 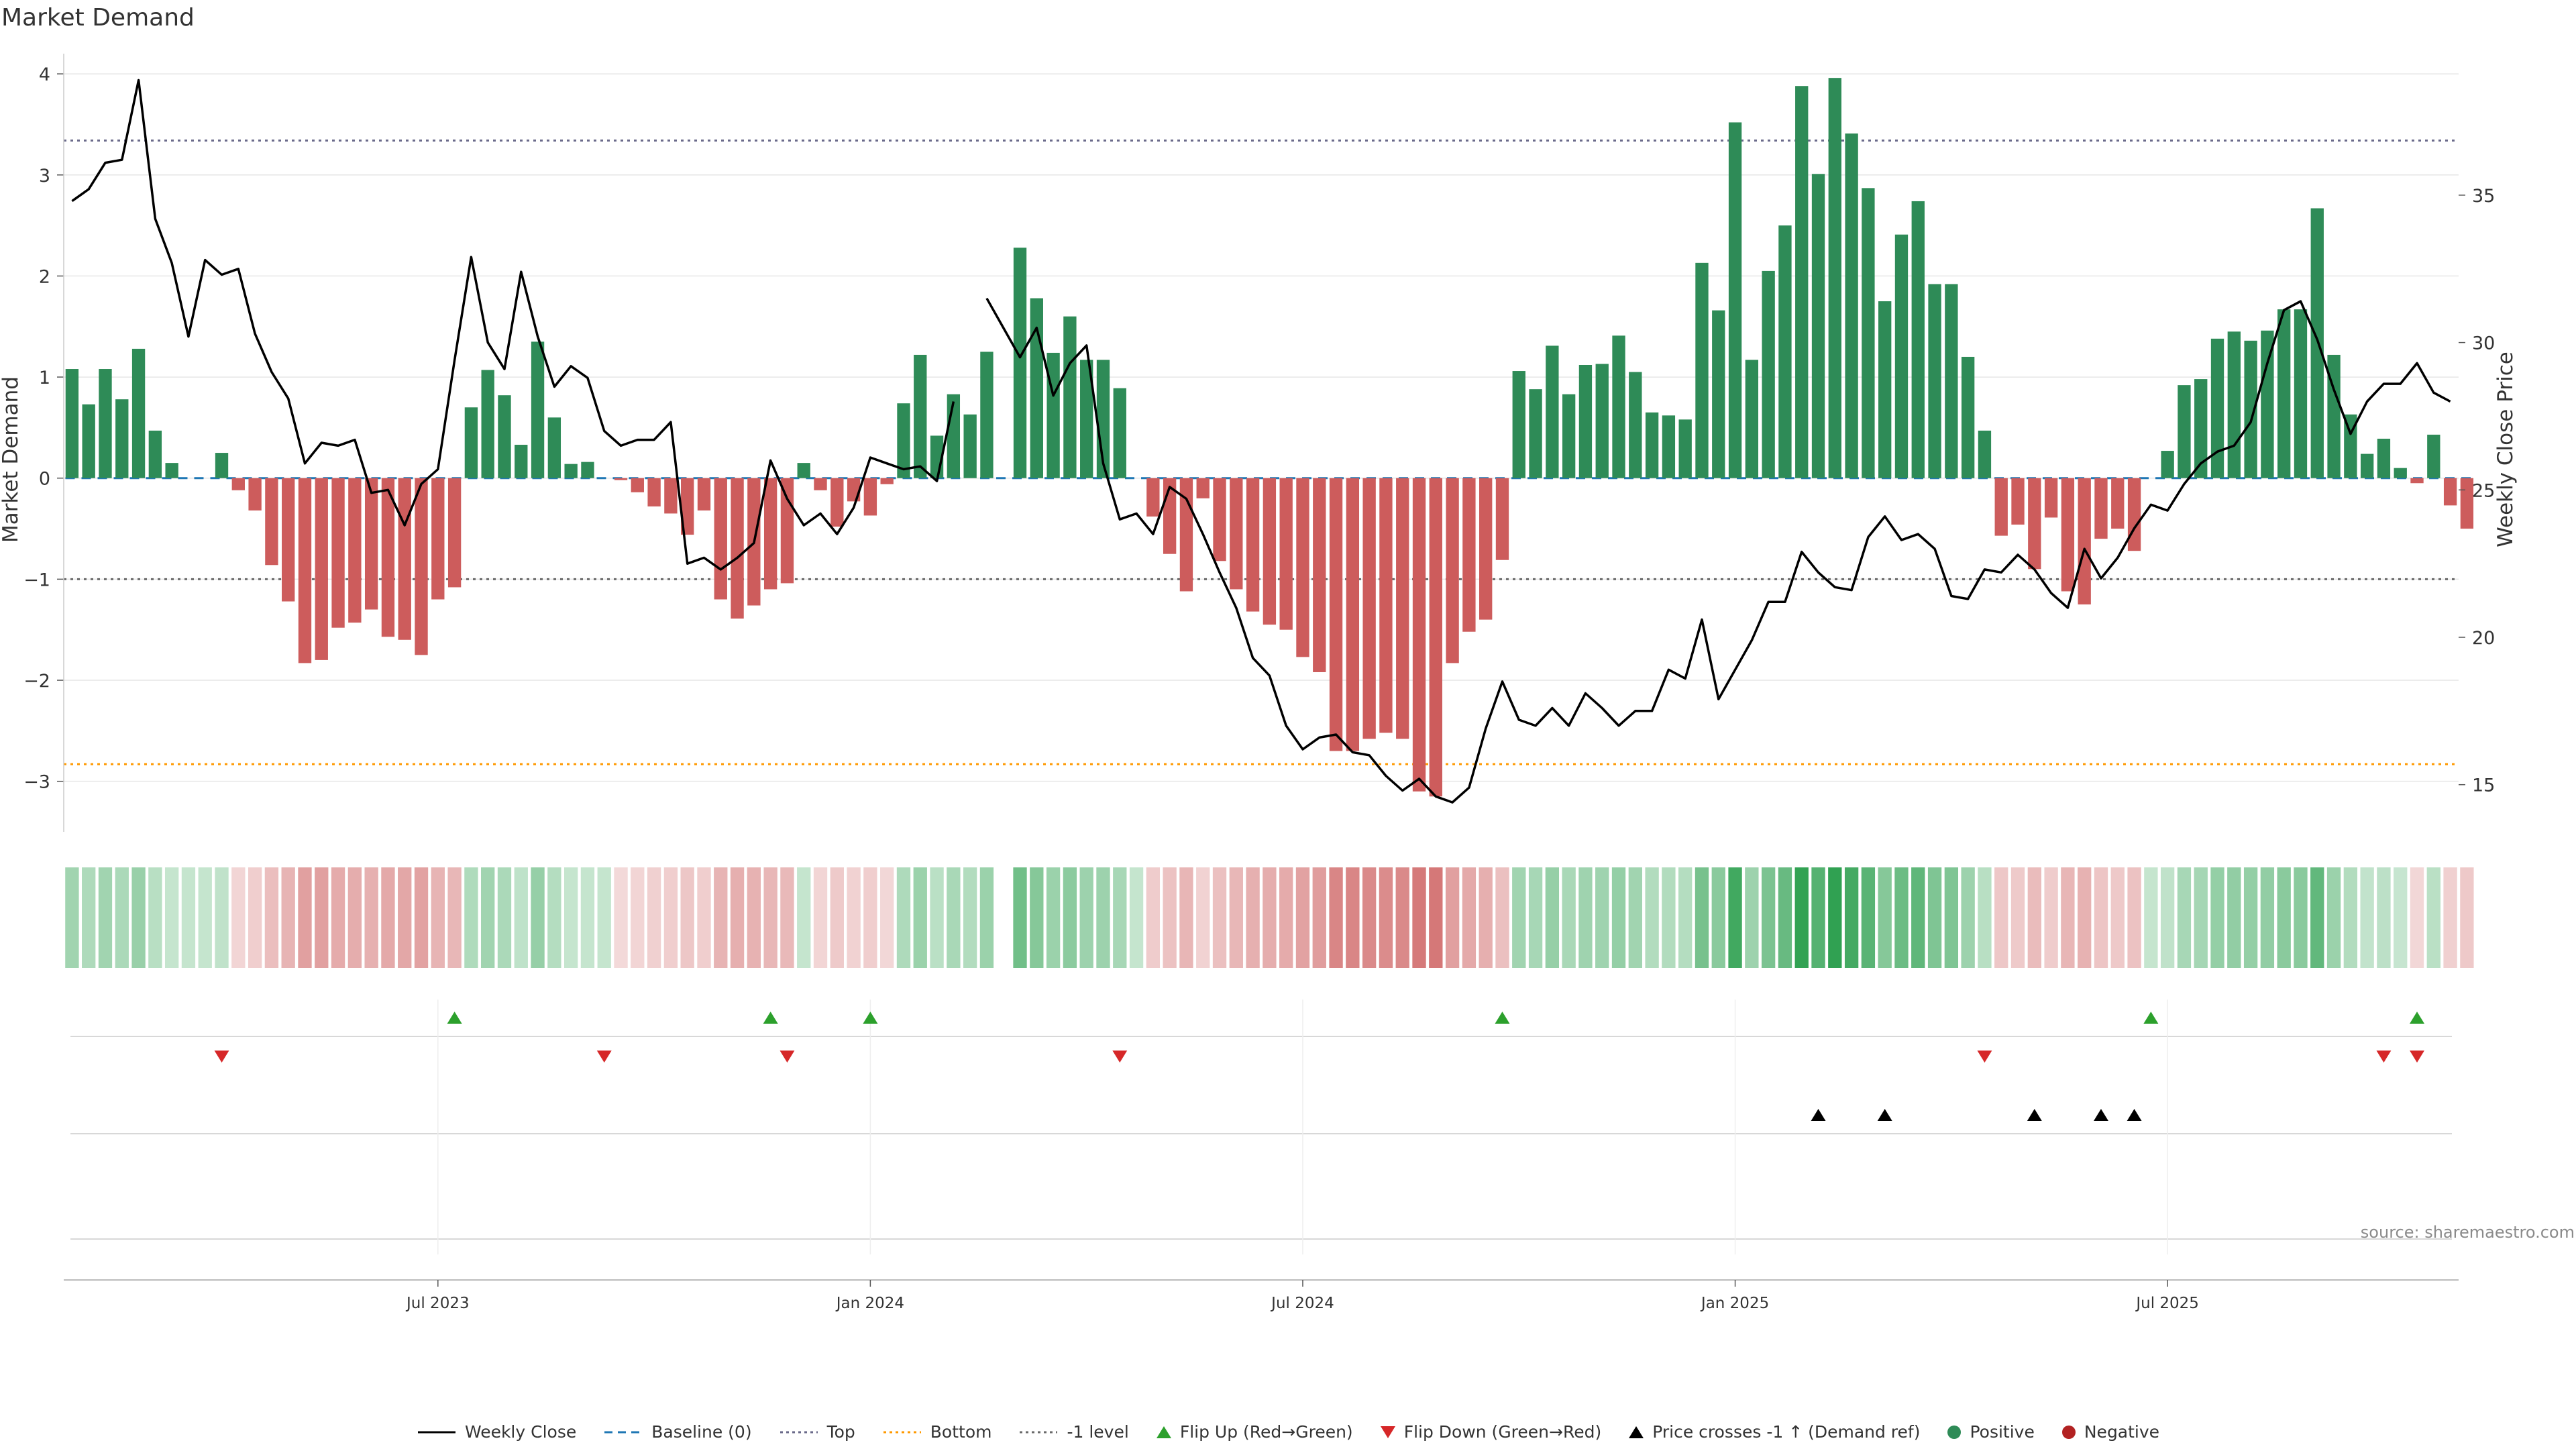 I want to click on legend-label: Baseline (0), so click(x=701, y=1432).